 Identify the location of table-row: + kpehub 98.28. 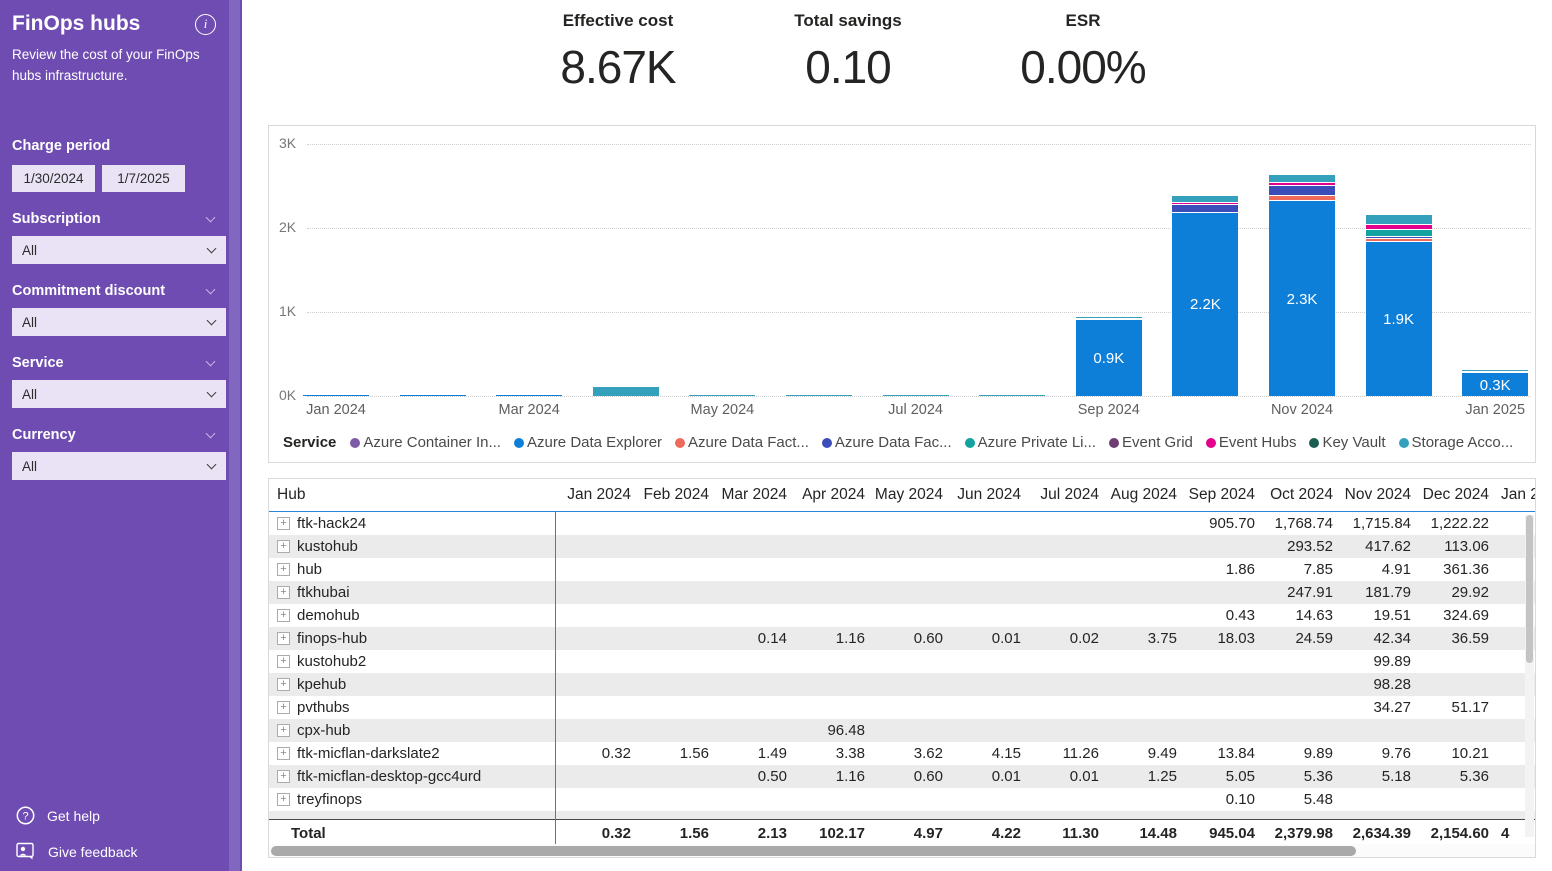
(902, 684).